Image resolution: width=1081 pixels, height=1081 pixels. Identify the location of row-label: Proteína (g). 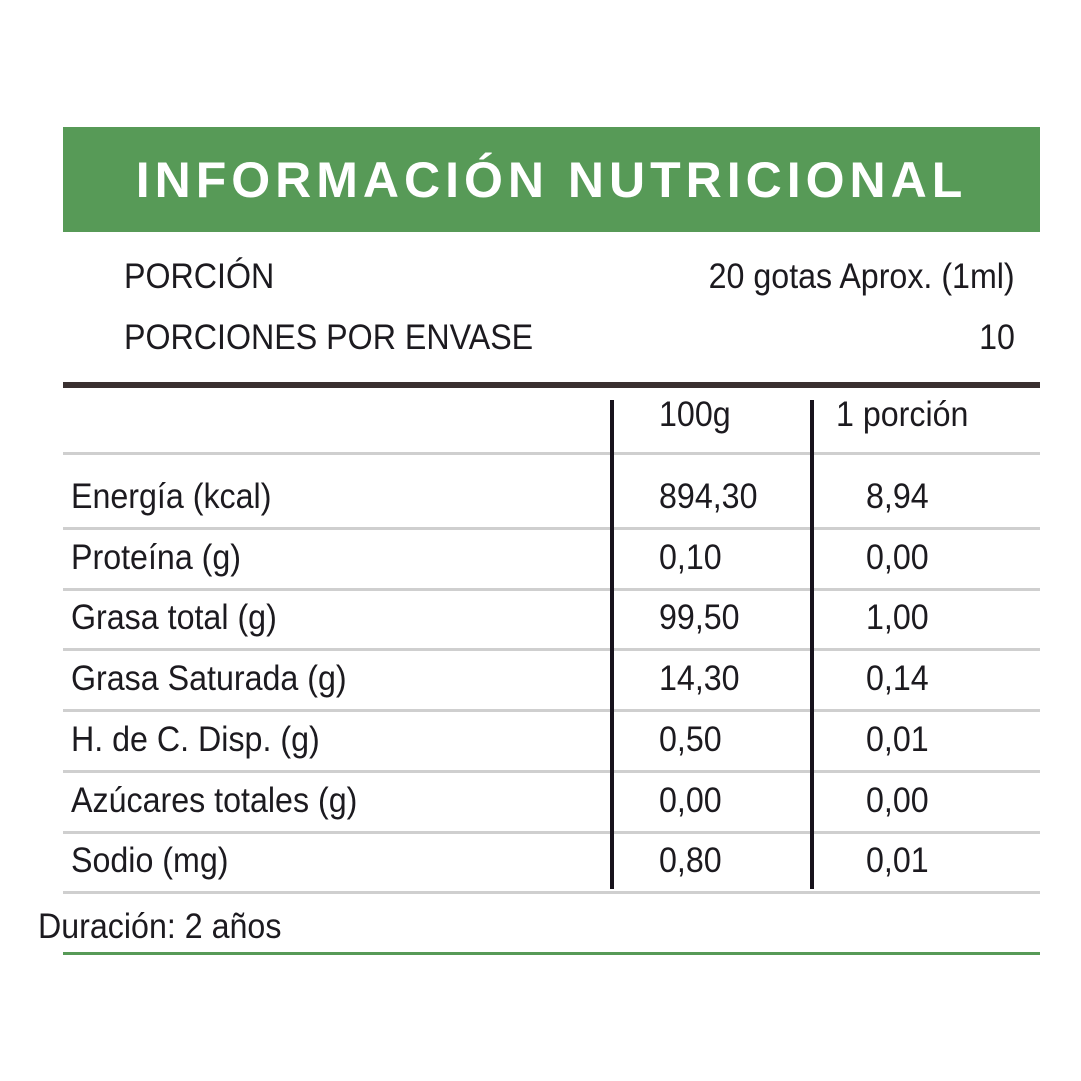
(156, 557).